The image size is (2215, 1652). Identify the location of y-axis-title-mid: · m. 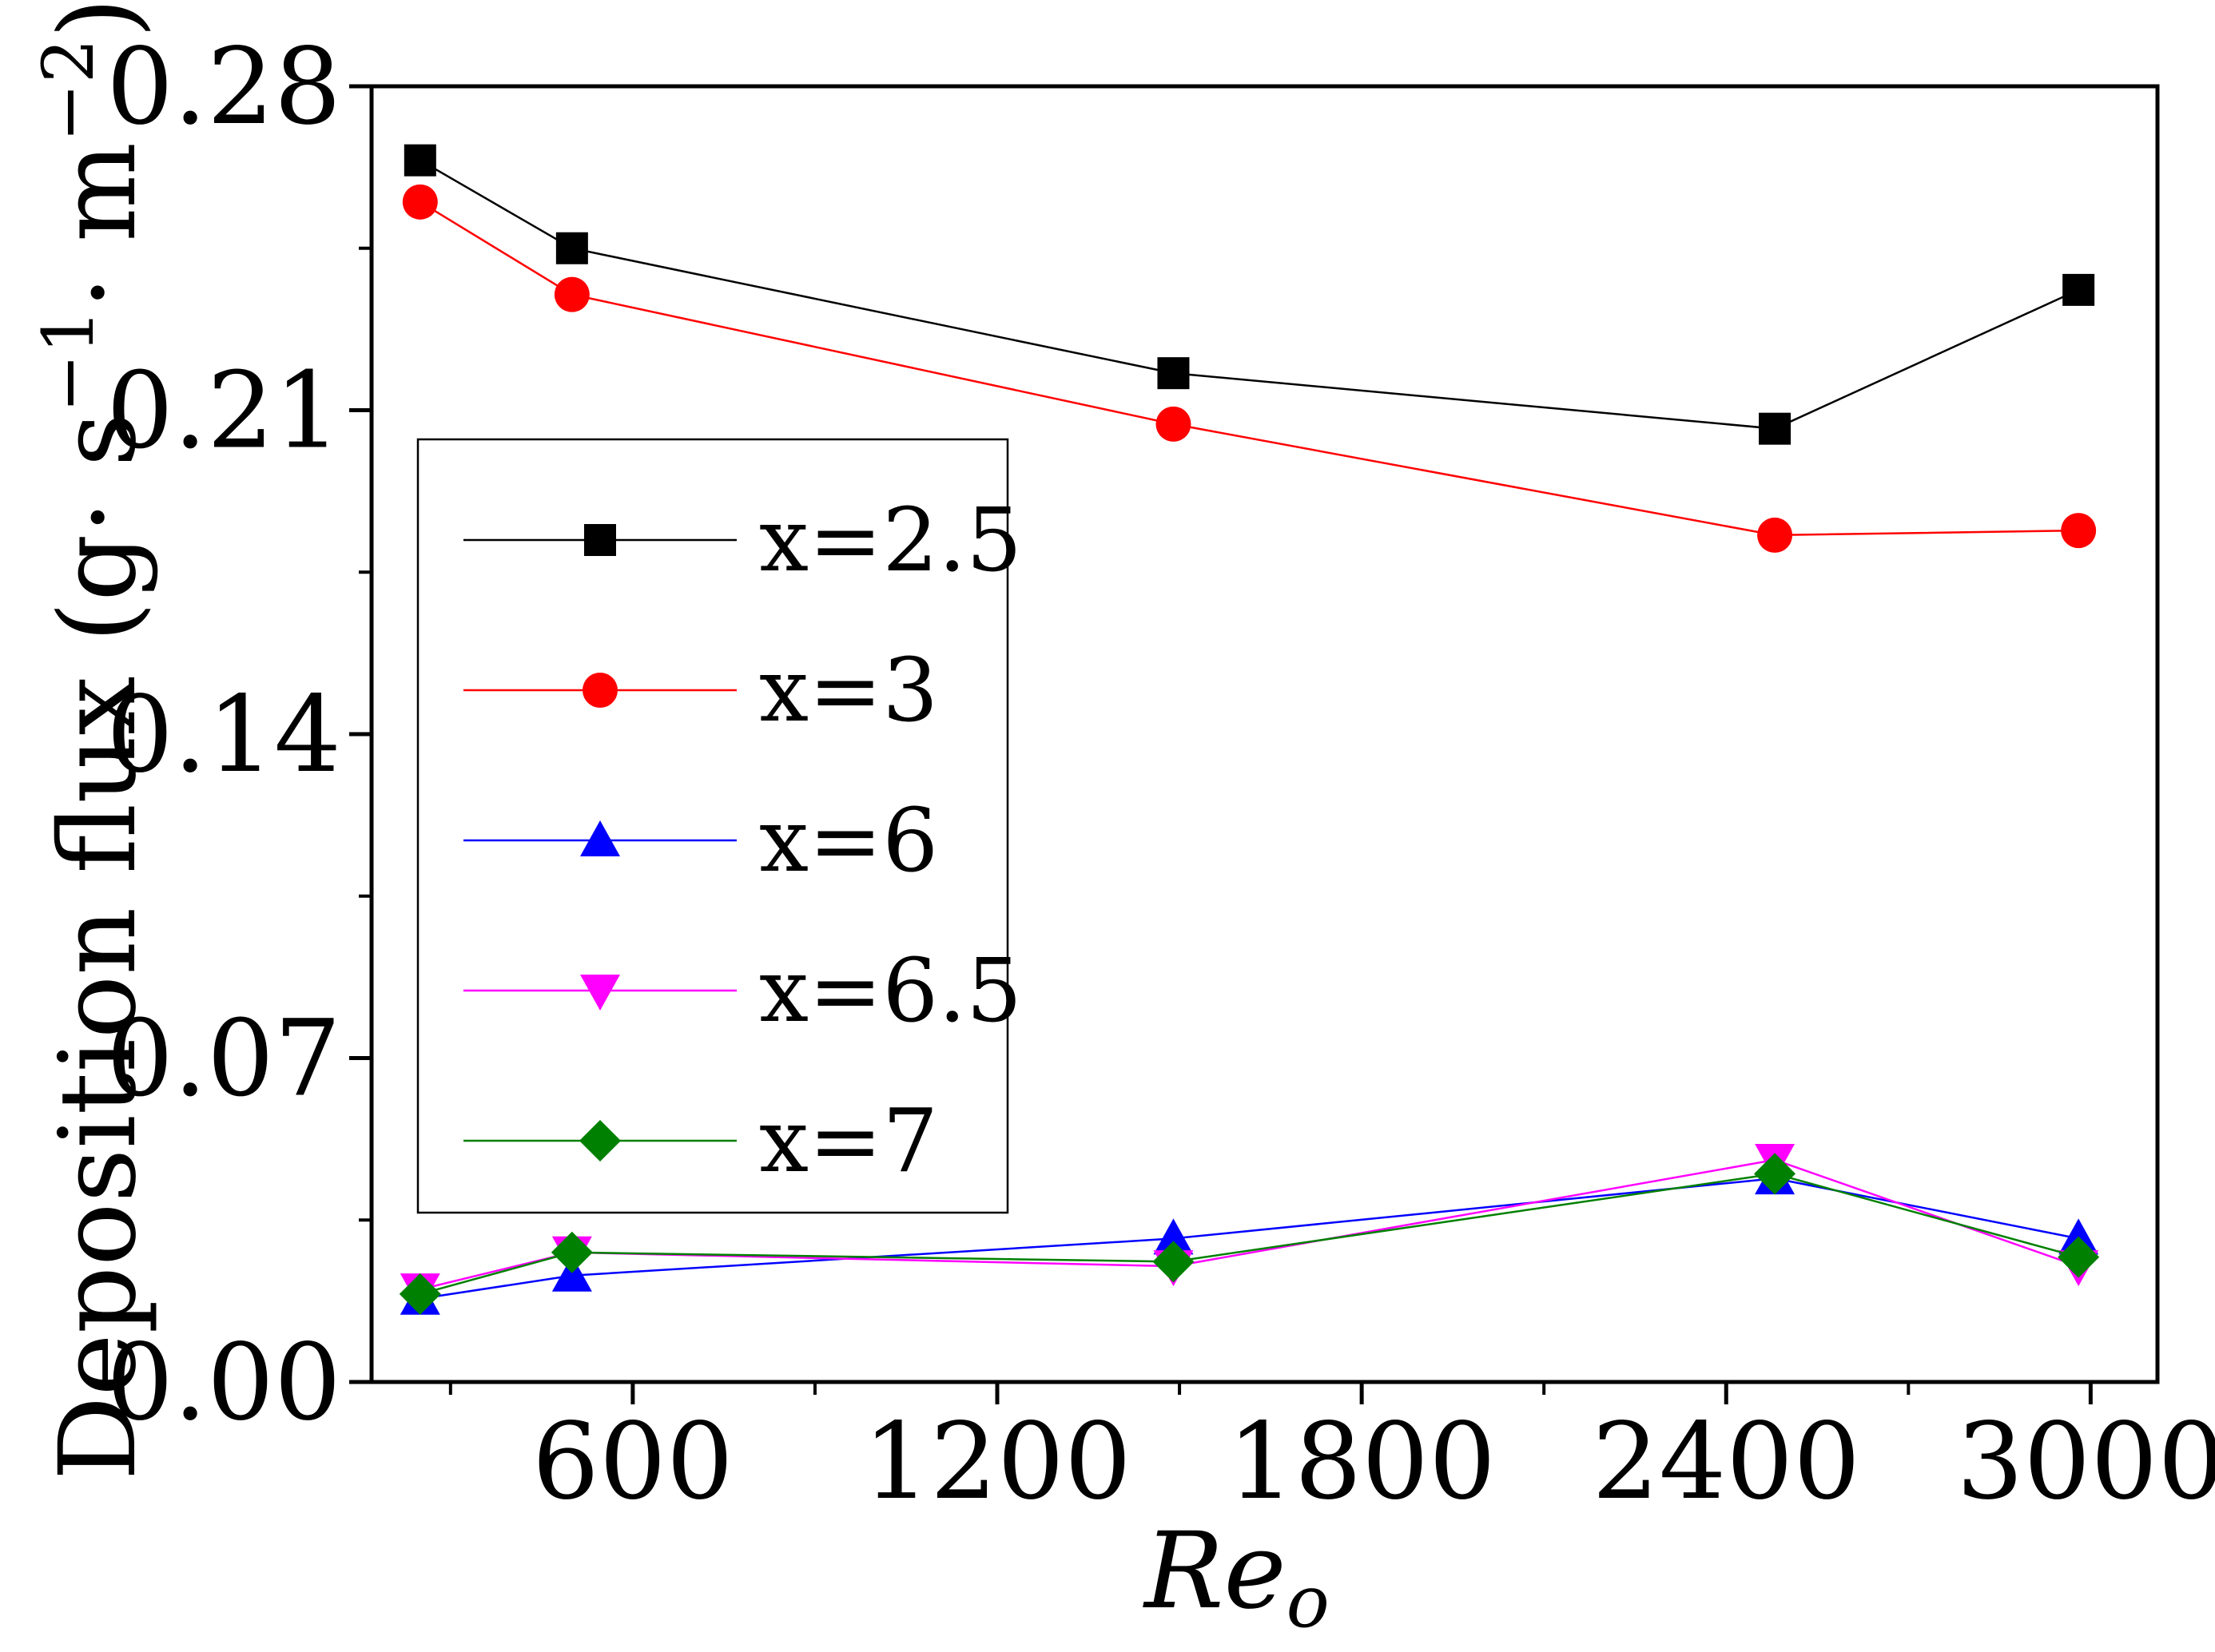
(98, 225).